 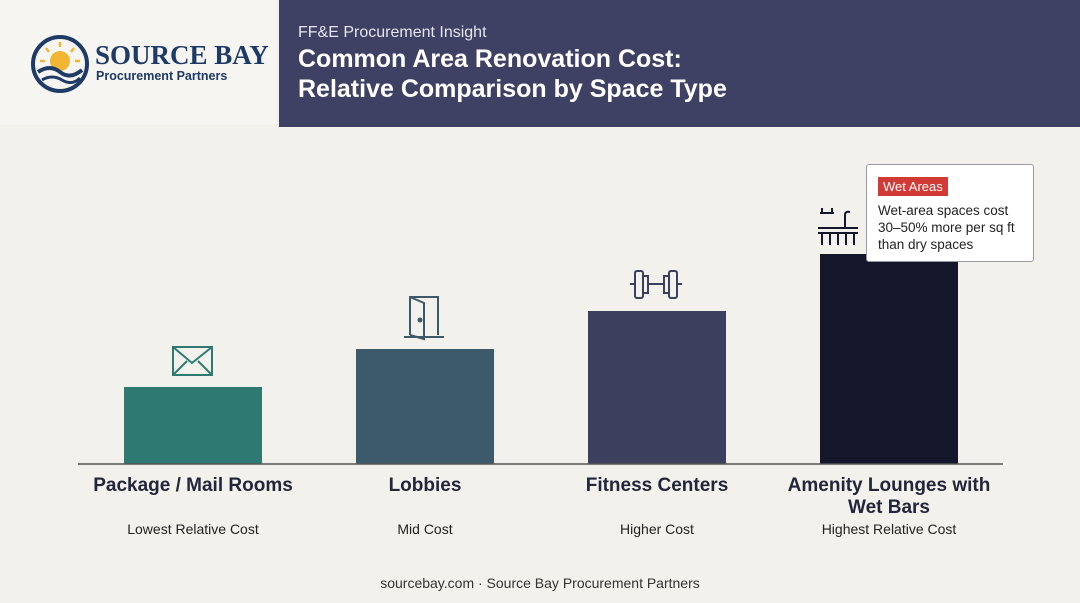 I want to click on title: Relative Comparison by Space Type, so click(x=512, y=89).